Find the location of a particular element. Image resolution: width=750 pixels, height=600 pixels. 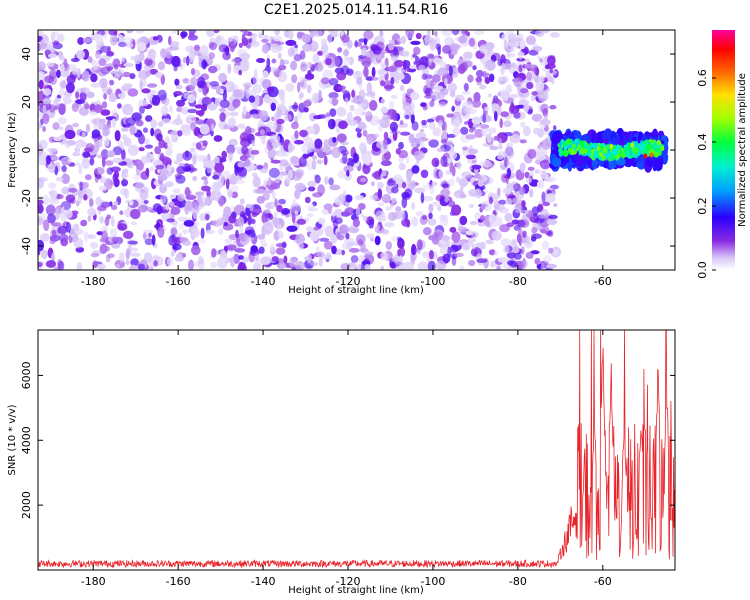

y-tick-label: 4000 is located at coordinates (26, 440).